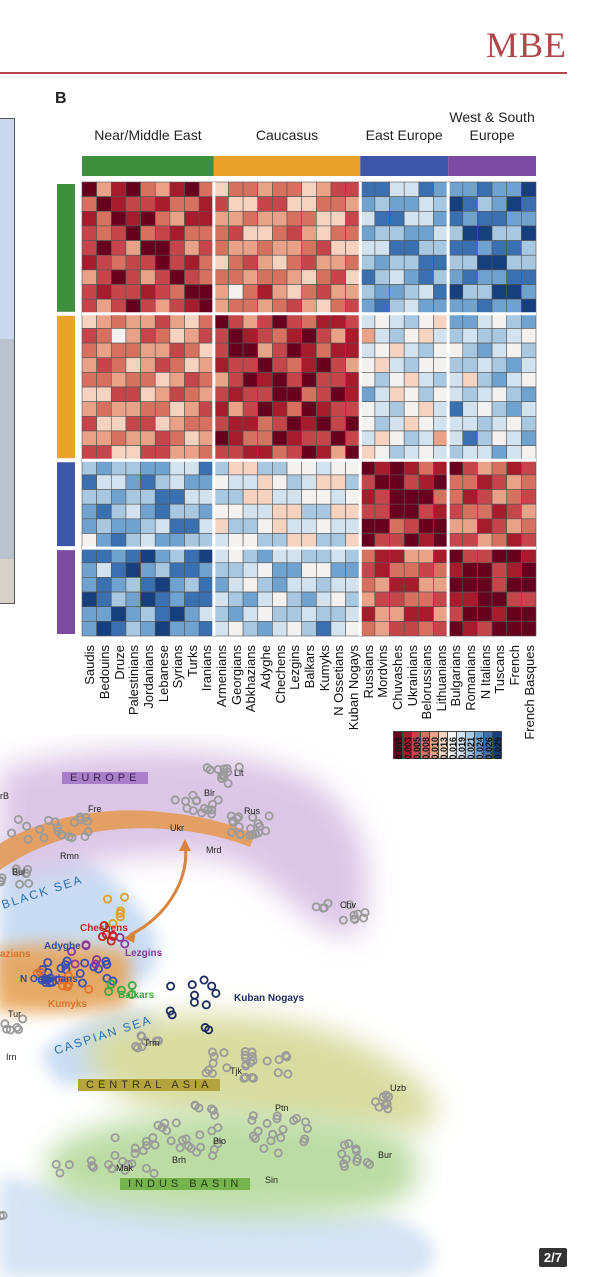 The height and width of the screenshot is (1277, 589). I want to click on page-indicator: 2/7, so click(552, 1257).